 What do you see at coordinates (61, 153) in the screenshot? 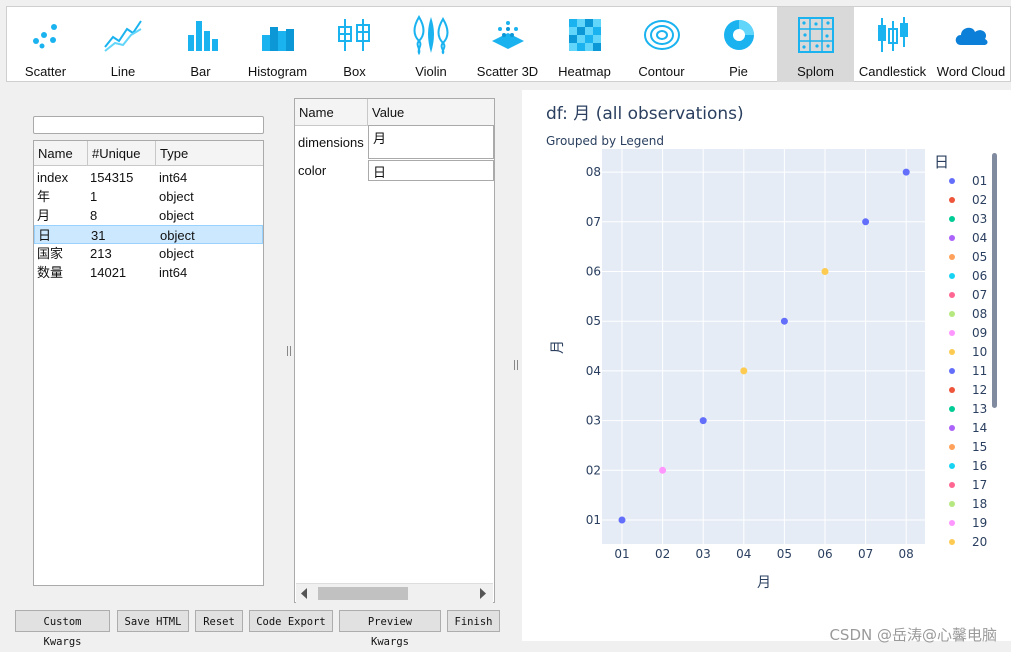
I see `col-header-name: Name` at bounding box center [61, 153].